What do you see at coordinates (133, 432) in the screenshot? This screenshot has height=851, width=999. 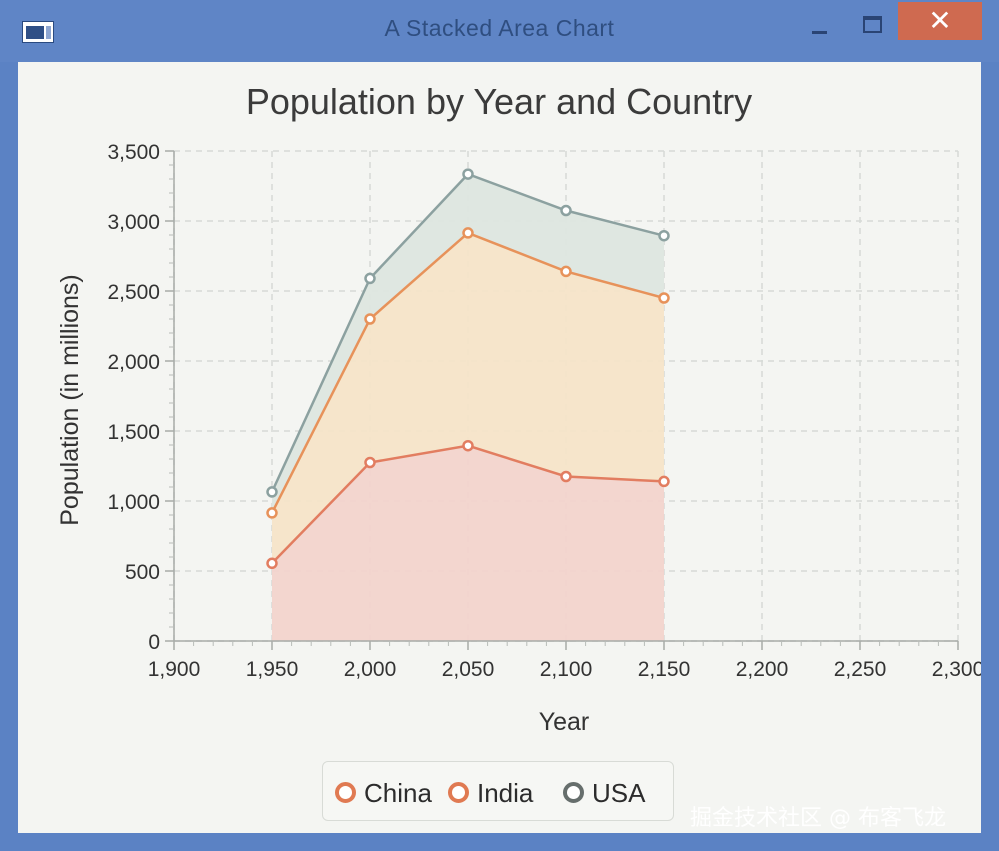 I see `y-tick-label: 1,500` at bounding box center [133, 432].